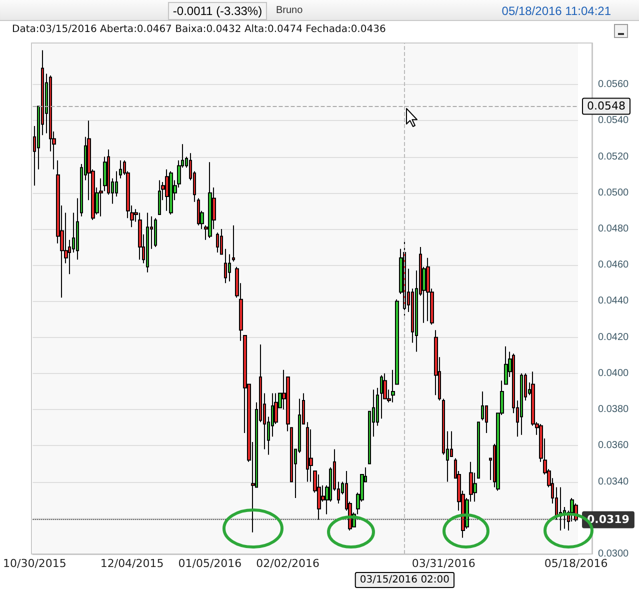 This screenshot has height=589, width=639. Describe the element at coordinates (614, 120) in the screenshot. I see `y-tick-label: 0.0540` at that location.